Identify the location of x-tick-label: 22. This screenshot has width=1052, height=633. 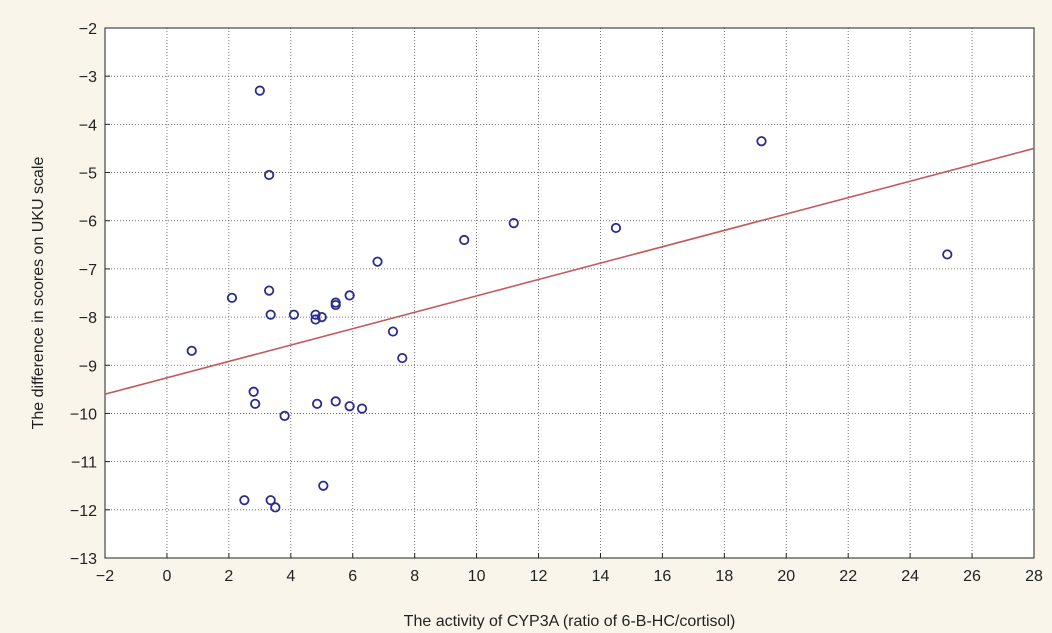
(848, 576).